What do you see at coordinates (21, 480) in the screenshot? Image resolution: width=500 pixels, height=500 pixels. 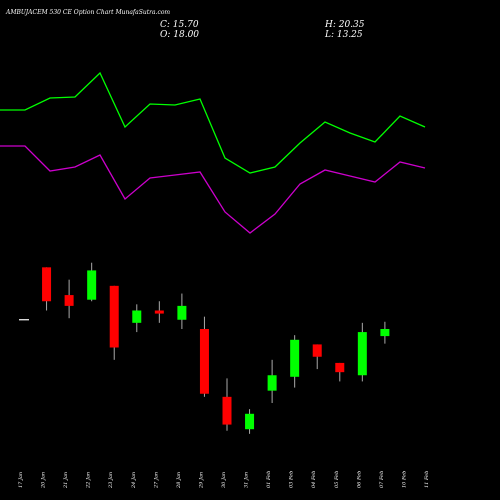 I see `x-tick-label: 17 Jan` at bounding box center [21, 480].